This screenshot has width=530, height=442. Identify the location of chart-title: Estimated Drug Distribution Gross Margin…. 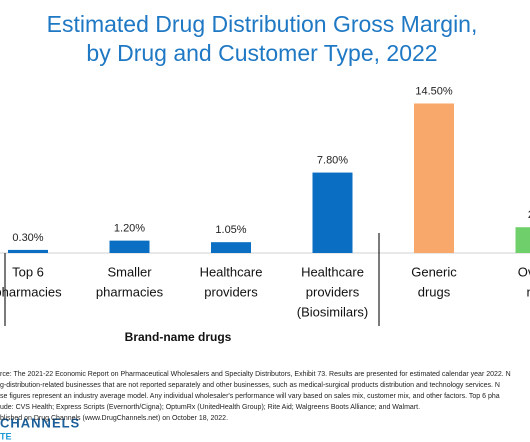
(262, 24).